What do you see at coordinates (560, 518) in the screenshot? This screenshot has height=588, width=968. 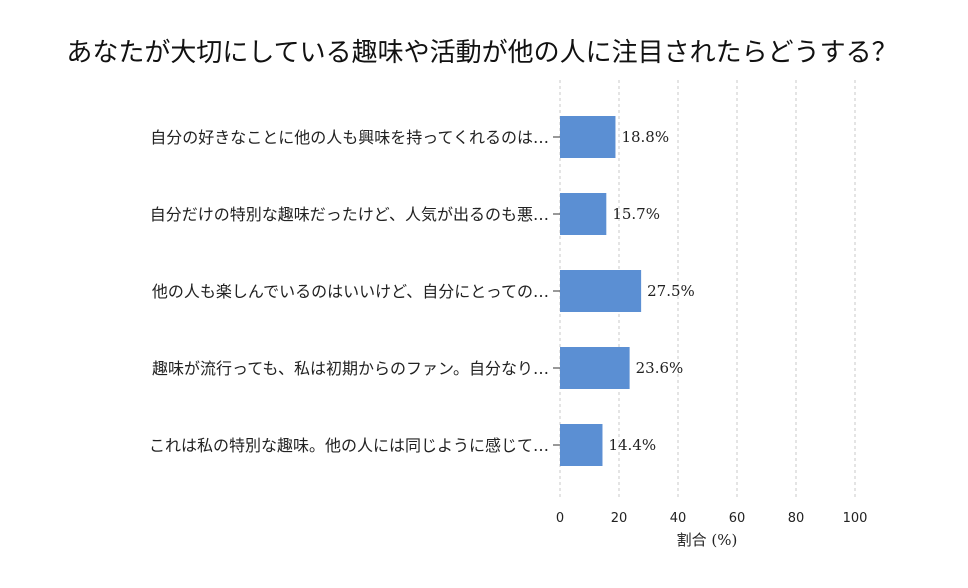 I see `x-tick-label: 0` at bounding box center [560, 518].